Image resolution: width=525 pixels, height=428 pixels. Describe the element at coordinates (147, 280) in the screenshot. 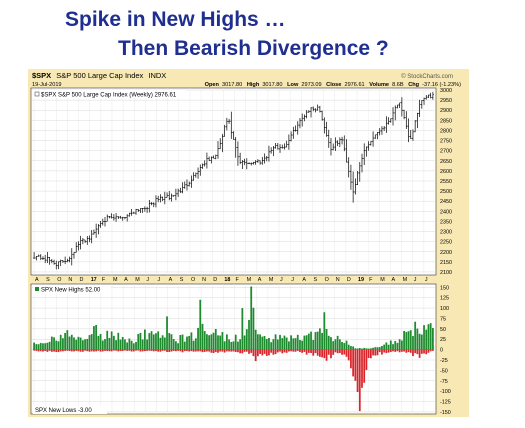

I see `month-tick-label: J` at that location.